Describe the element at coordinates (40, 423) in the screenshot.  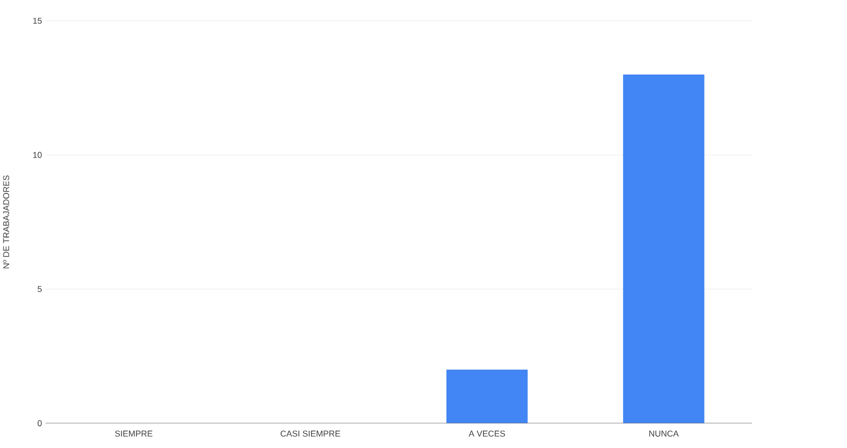
I see `y-tick-label: 0` at that location.